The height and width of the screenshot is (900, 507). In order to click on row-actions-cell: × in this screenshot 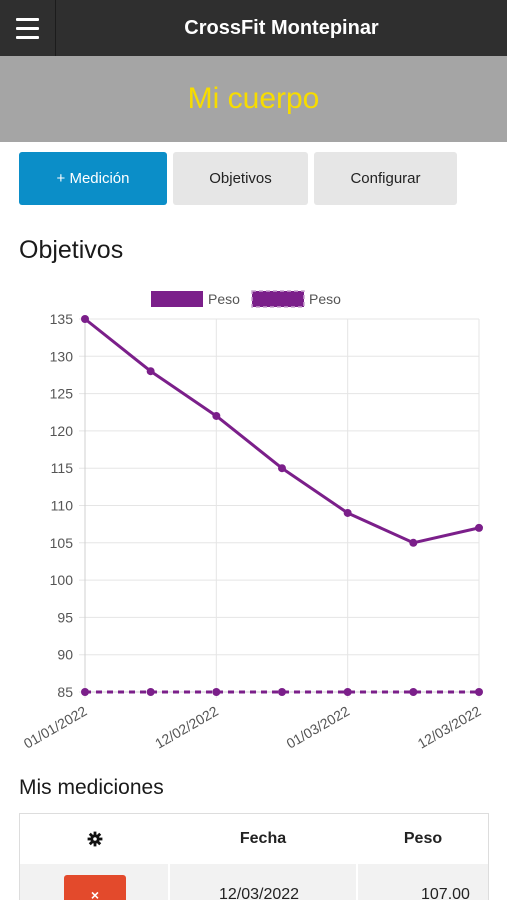, I will do `click(94, 882)`.